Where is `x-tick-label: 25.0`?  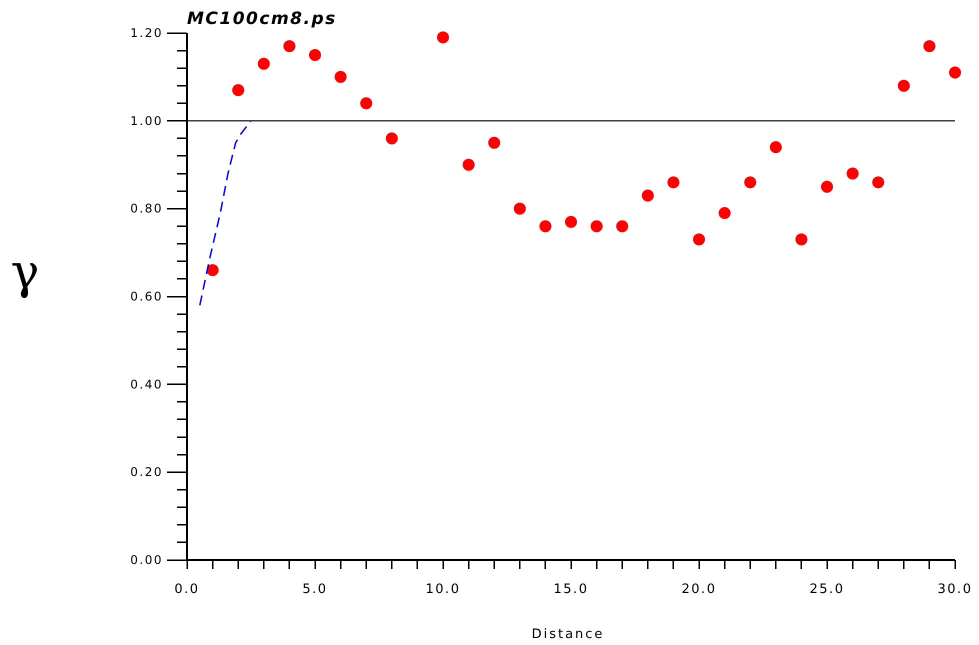
x-tick-label: 25.0 is located at coordinates (827, 589).